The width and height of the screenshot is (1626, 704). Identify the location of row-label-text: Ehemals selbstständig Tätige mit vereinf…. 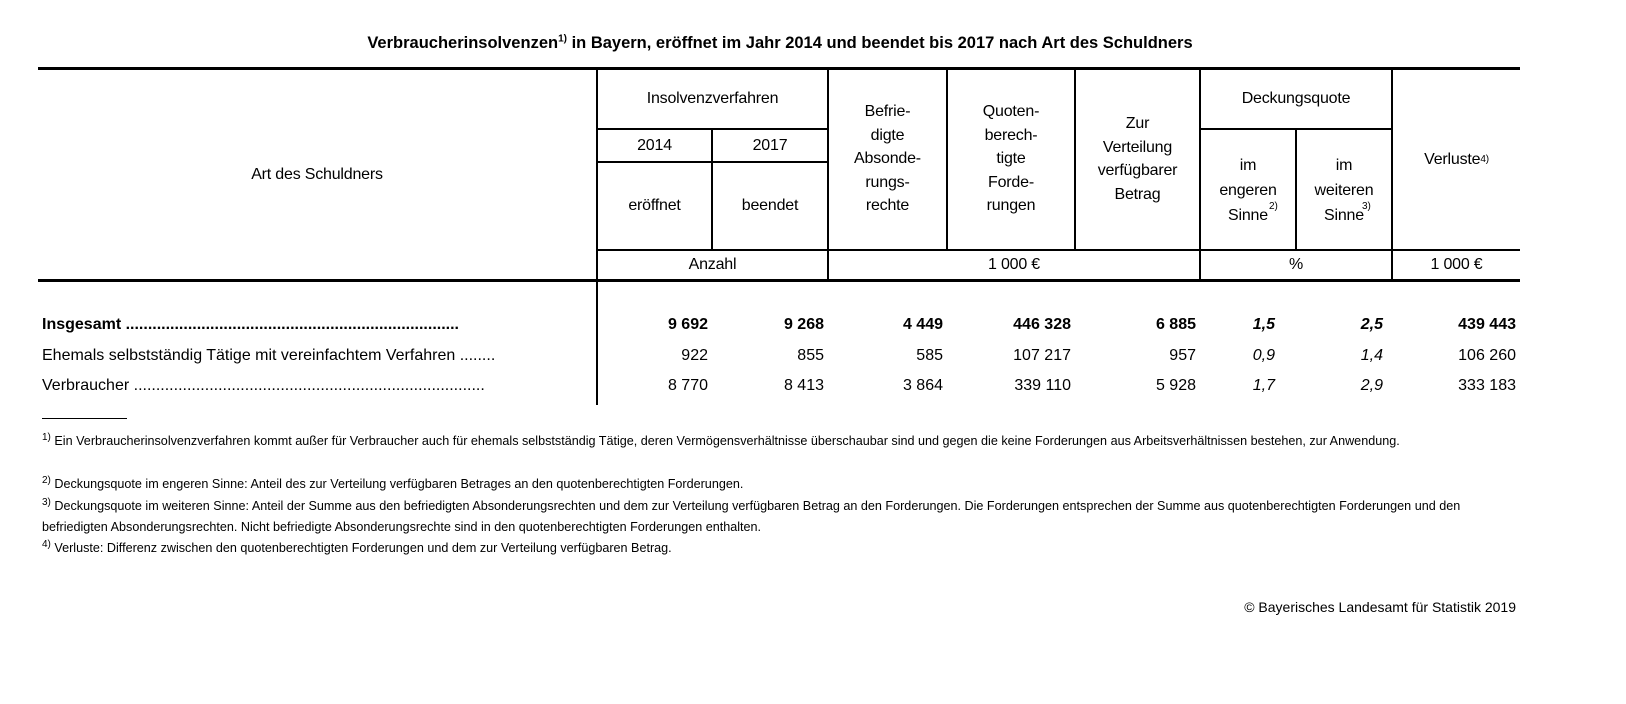
(249, 355).